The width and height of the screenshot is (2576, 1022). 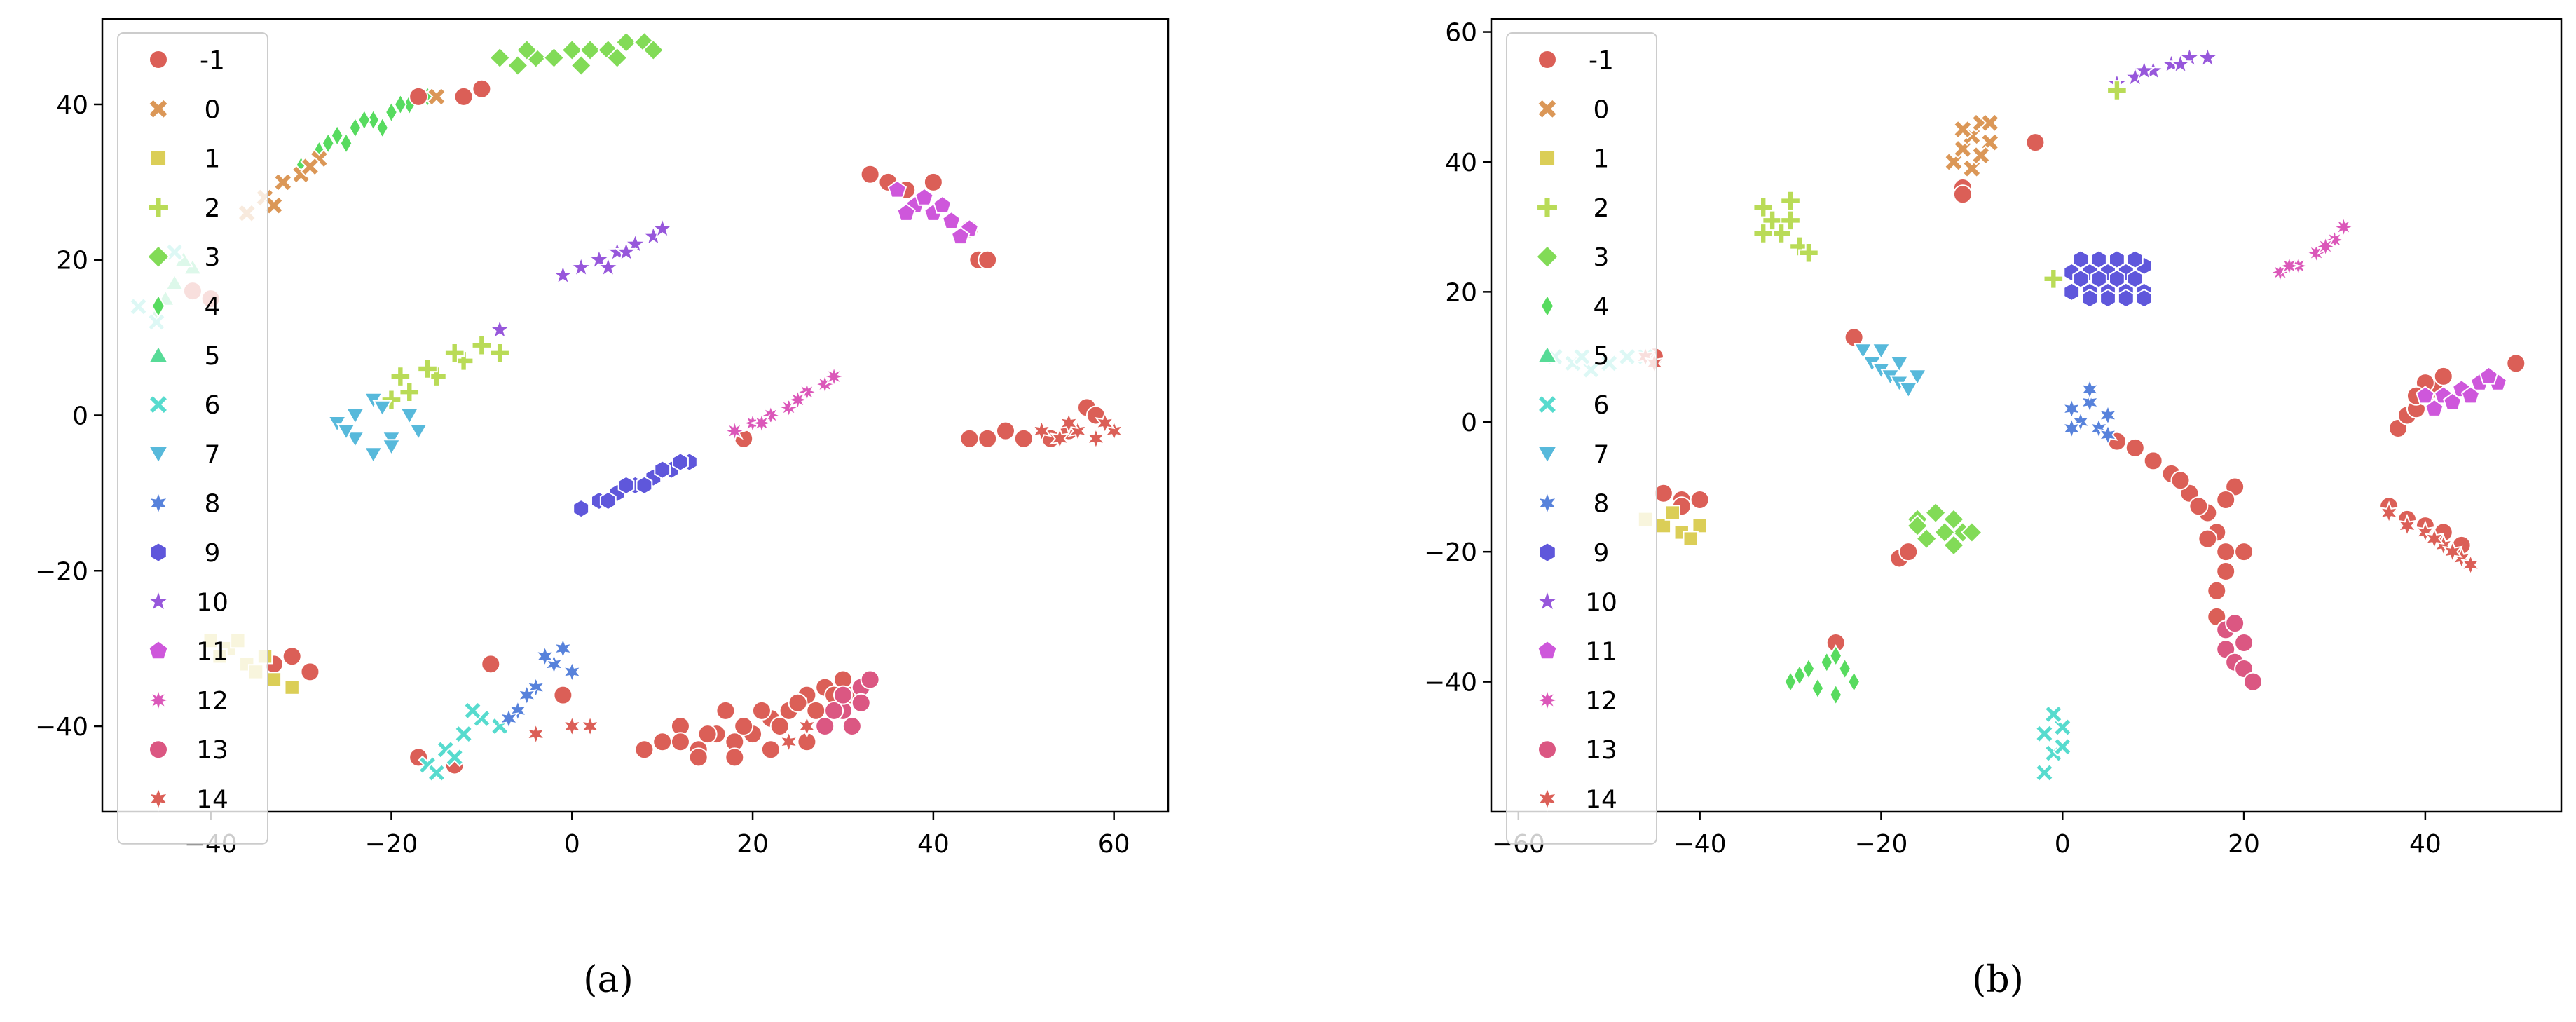 I want to click on legend-entry: 11, so click(x=188, y=652).